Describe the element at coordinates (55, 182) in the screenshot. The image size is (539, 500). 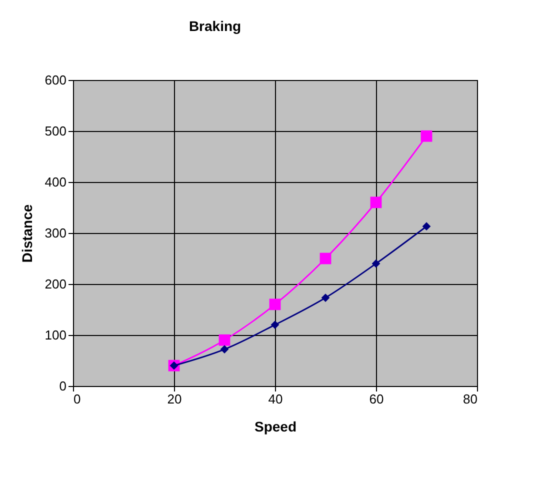
I see `y-tick-label: 400` at that location.